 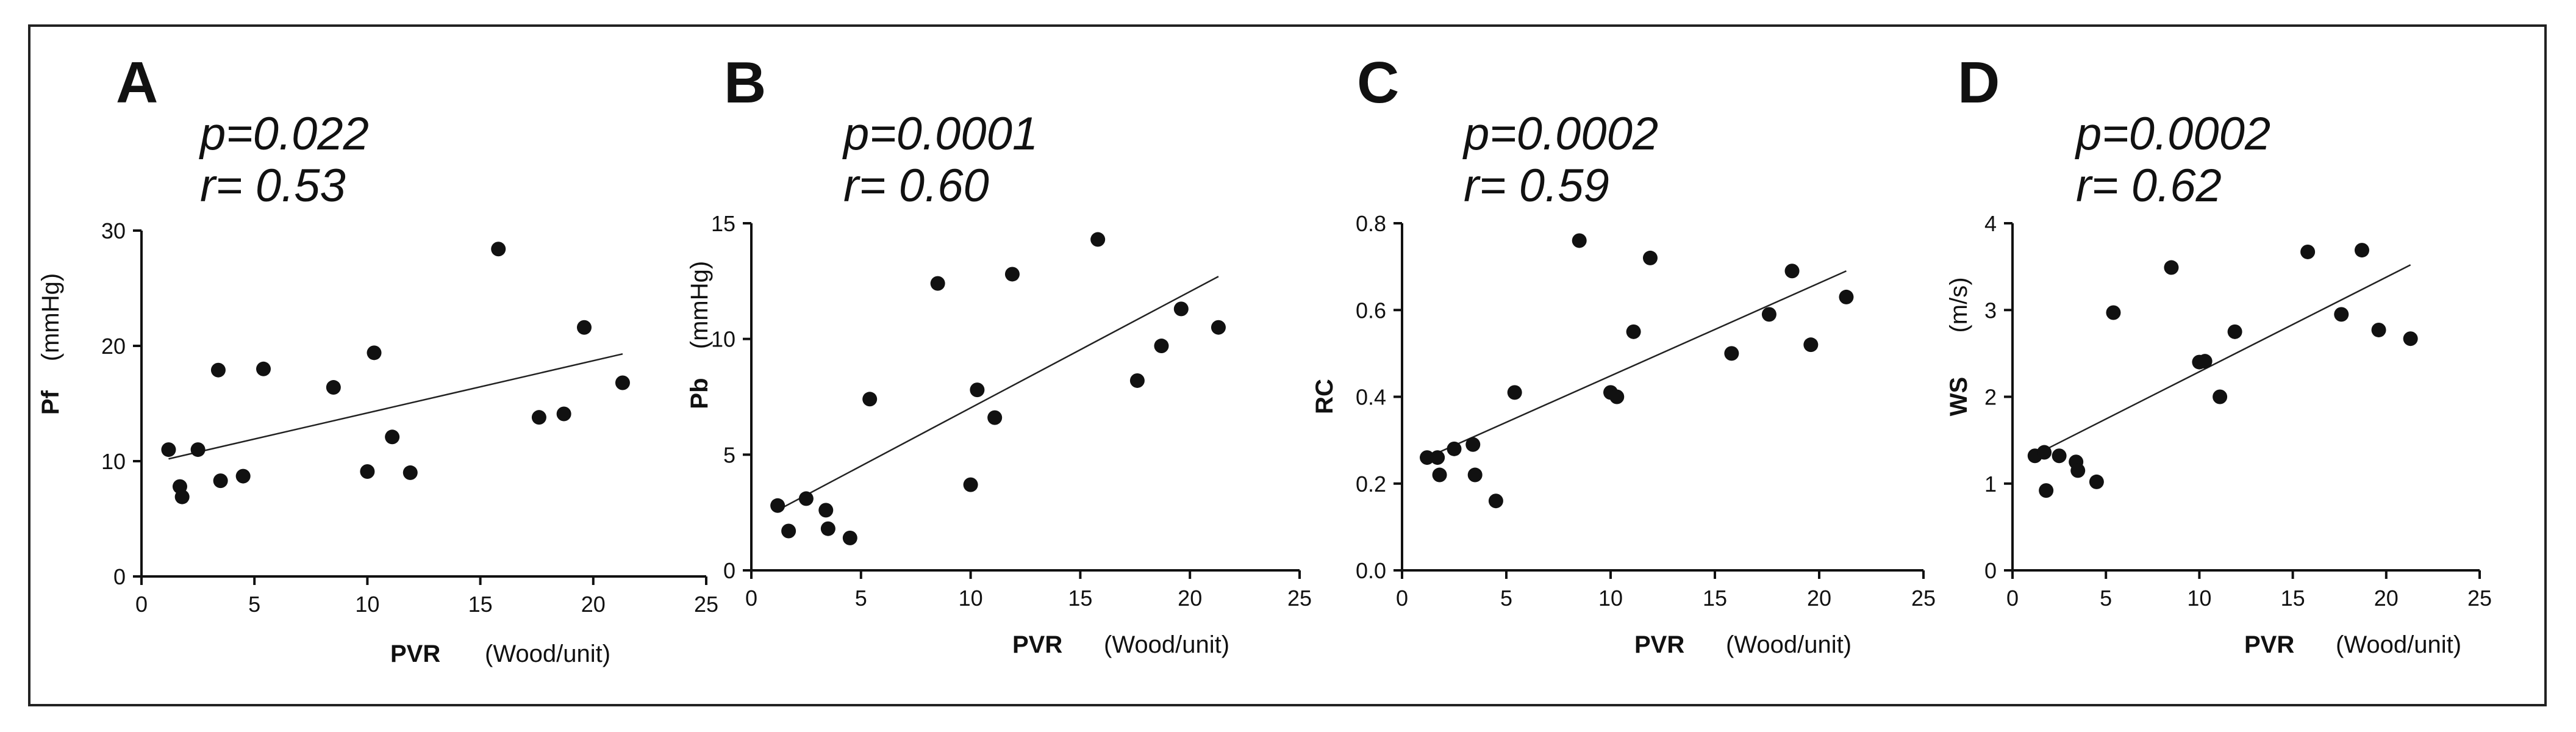 I want to click on panel-a-y-tick-label: 30, so click(x=113, y=230).